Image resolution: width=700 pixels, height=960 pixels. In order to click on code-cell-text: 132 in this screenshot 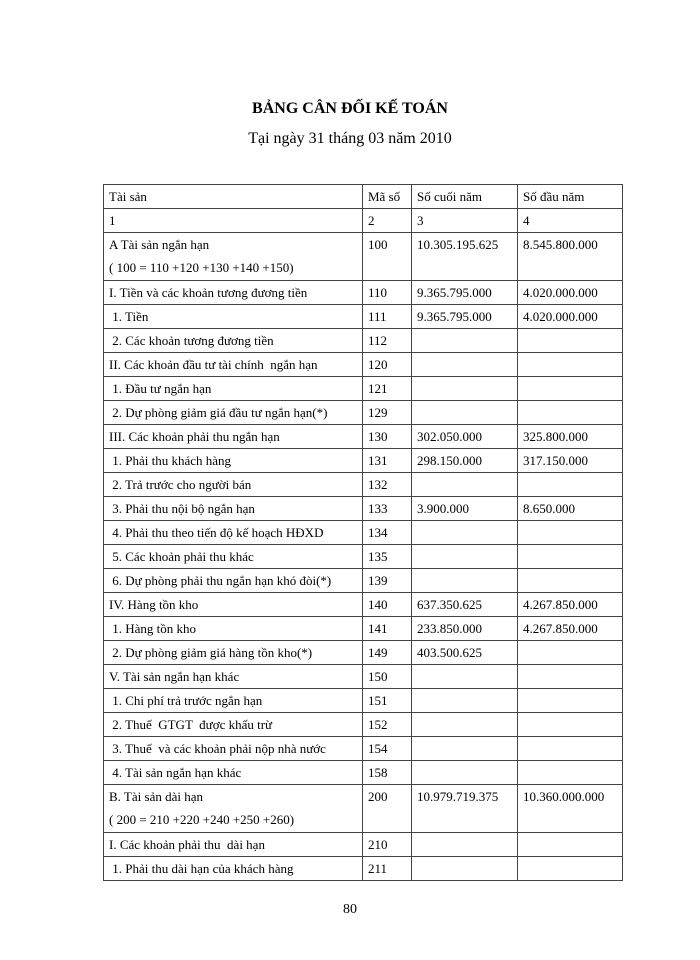, I will do `click(378, 484)`.